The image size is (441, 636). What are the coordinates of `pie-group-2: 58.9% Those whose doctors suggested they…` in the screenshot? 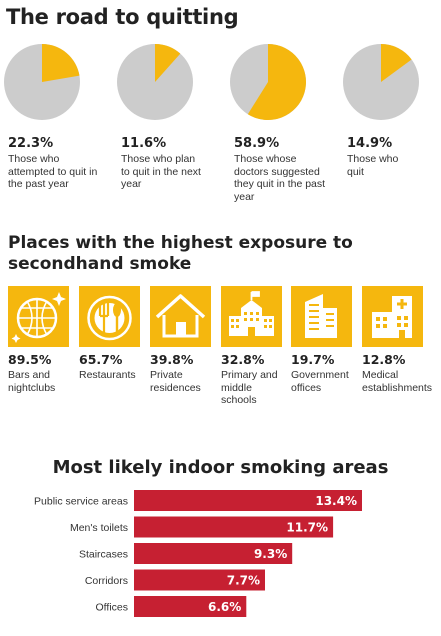 It's located at (283, 132).